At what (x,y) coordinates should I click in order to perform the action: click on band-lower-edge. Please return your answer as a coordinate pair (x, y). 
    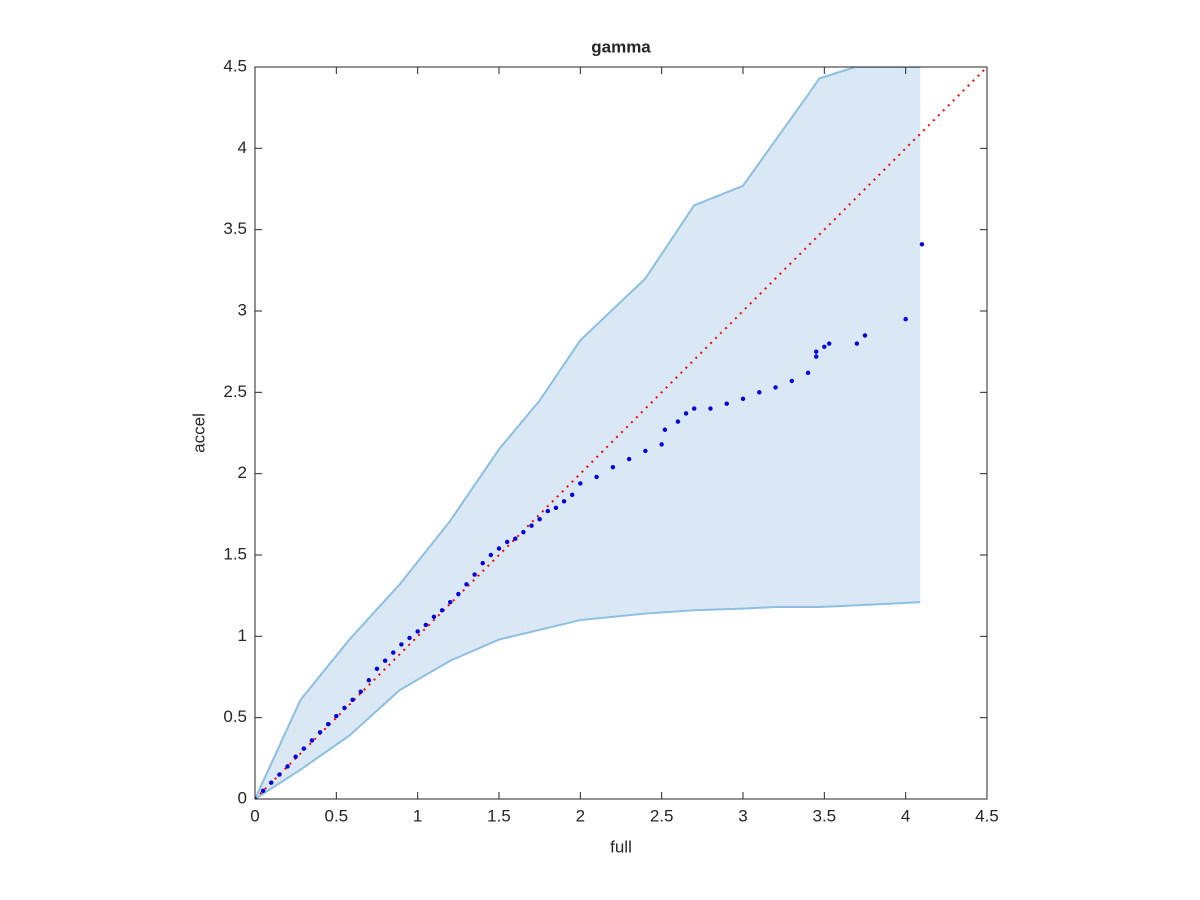
    Looking at the image, I should click on (588, 700).